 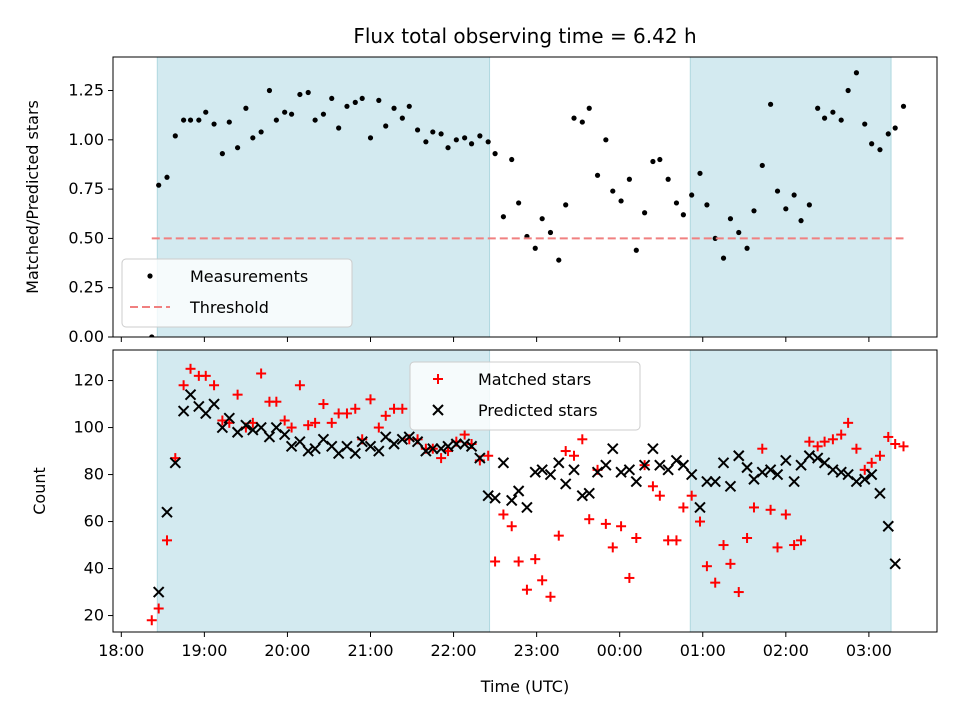 I want to click on legend-swatch, so click(x=438, y=379).